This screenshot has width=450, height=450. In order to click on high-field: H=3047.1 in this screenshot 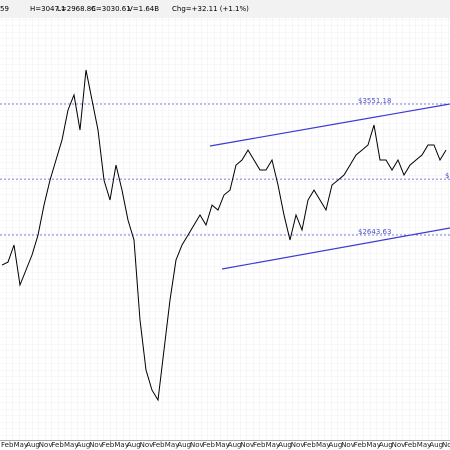, I will do `click(48, 9)`.